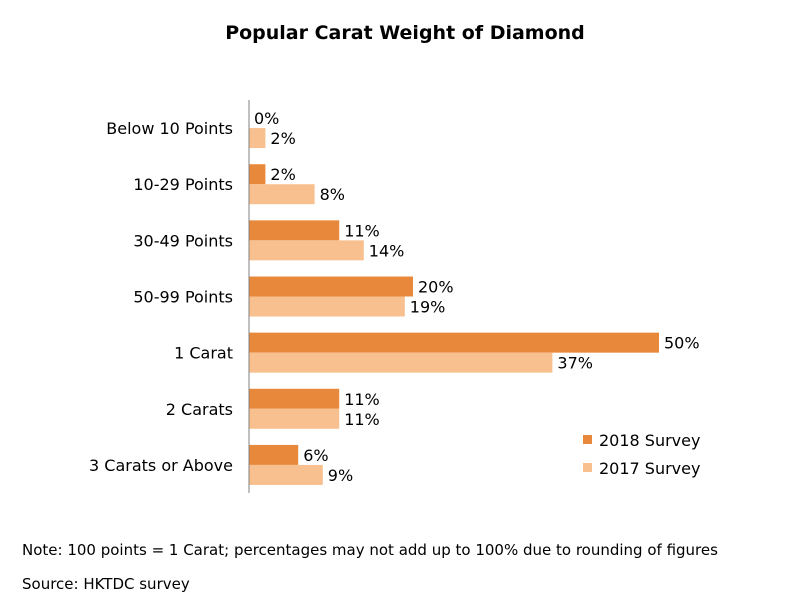 This screenshot has width=800, height=607. I want to click on data-label: 0%, so click(266, 118).